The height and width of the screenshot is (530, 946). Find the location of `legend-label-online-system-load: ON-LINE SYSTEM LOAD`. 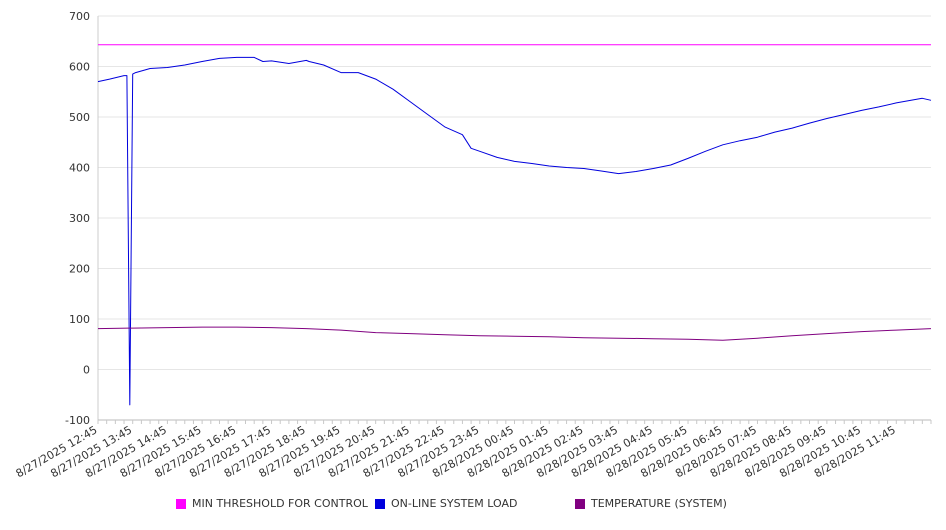

legend-label-online-system-load: ON-LINE SYSTEM LOAD is located at coordinates (454, 503).